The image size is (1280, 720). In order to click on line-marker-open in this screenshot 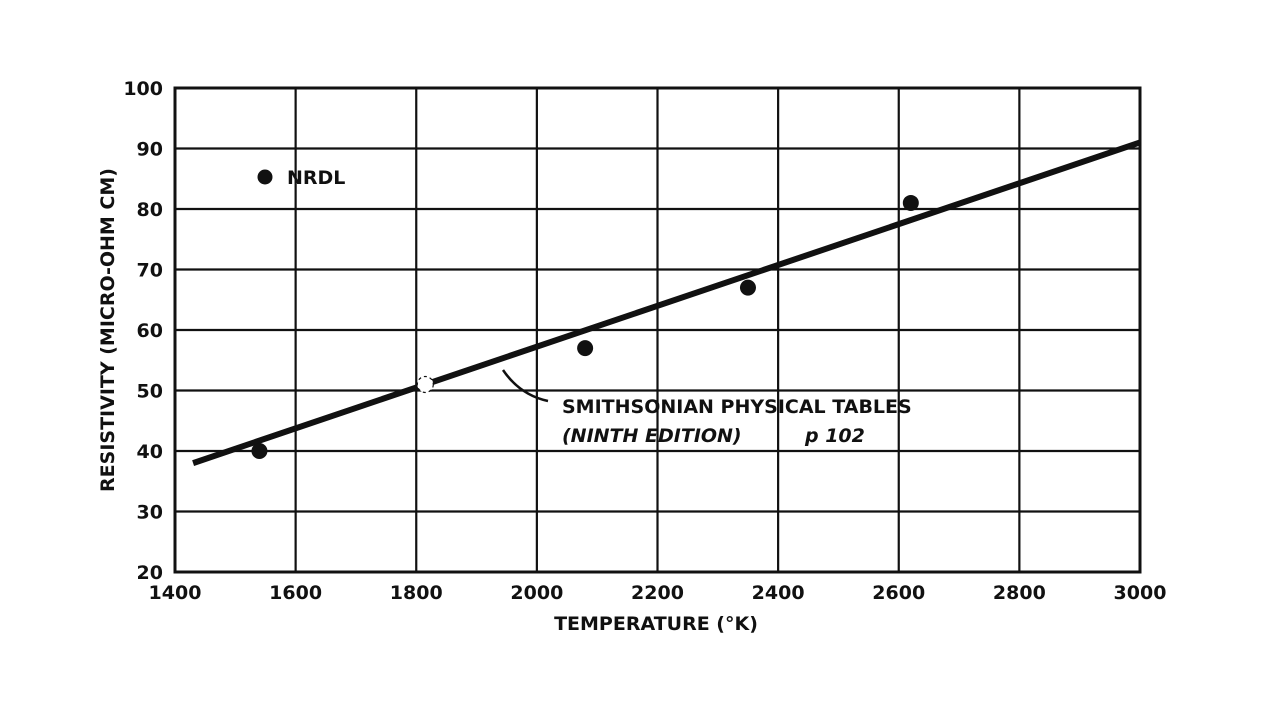, I will do `click(425, 384)`.